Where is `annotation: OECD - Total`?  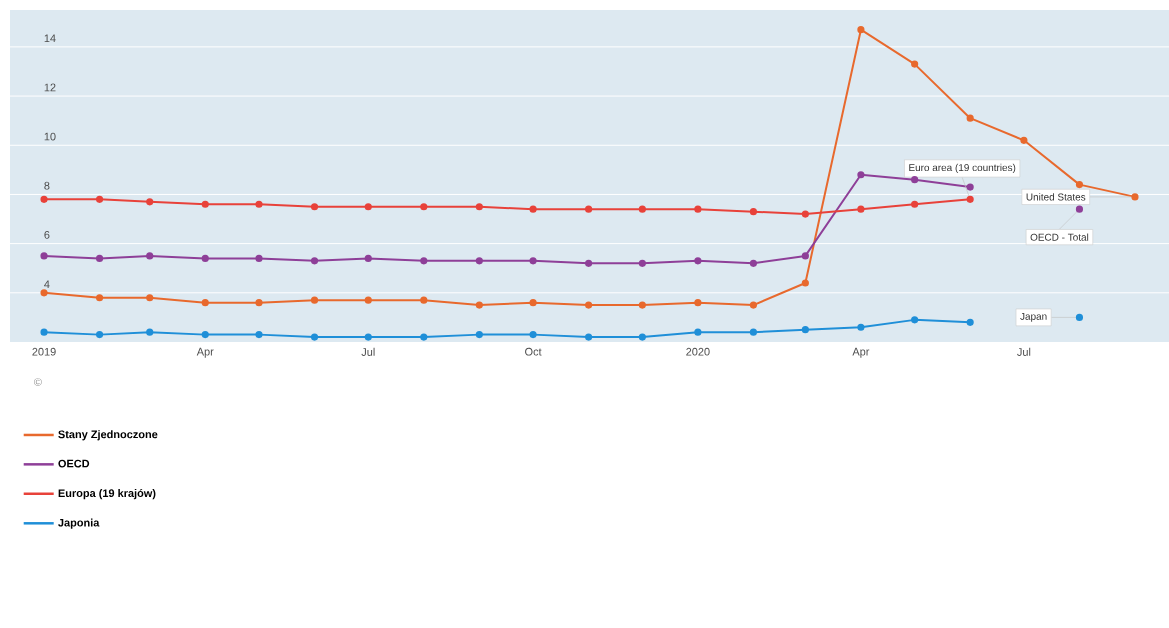
annotation: OECD - Total is located at coordinates (1059, 237).